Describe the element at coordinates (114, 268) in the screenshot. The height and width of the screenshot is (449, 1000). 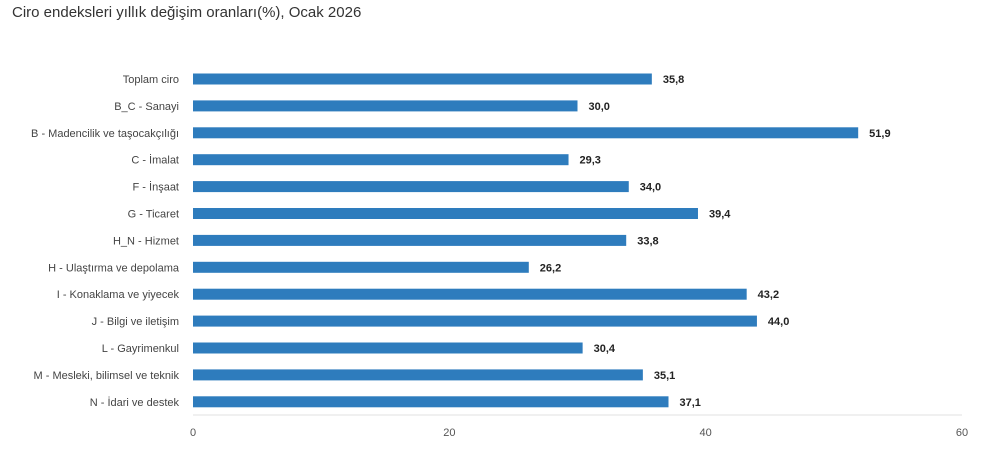
I see `category-label: H - Ulaştırma ve depolama` at that location.